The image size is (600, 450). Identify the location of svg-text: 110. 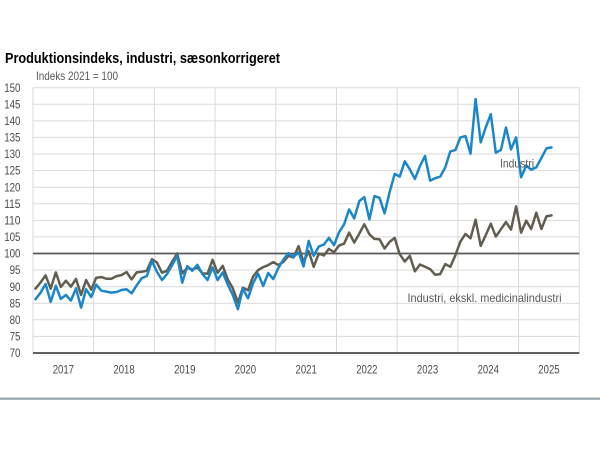
(12, 221).